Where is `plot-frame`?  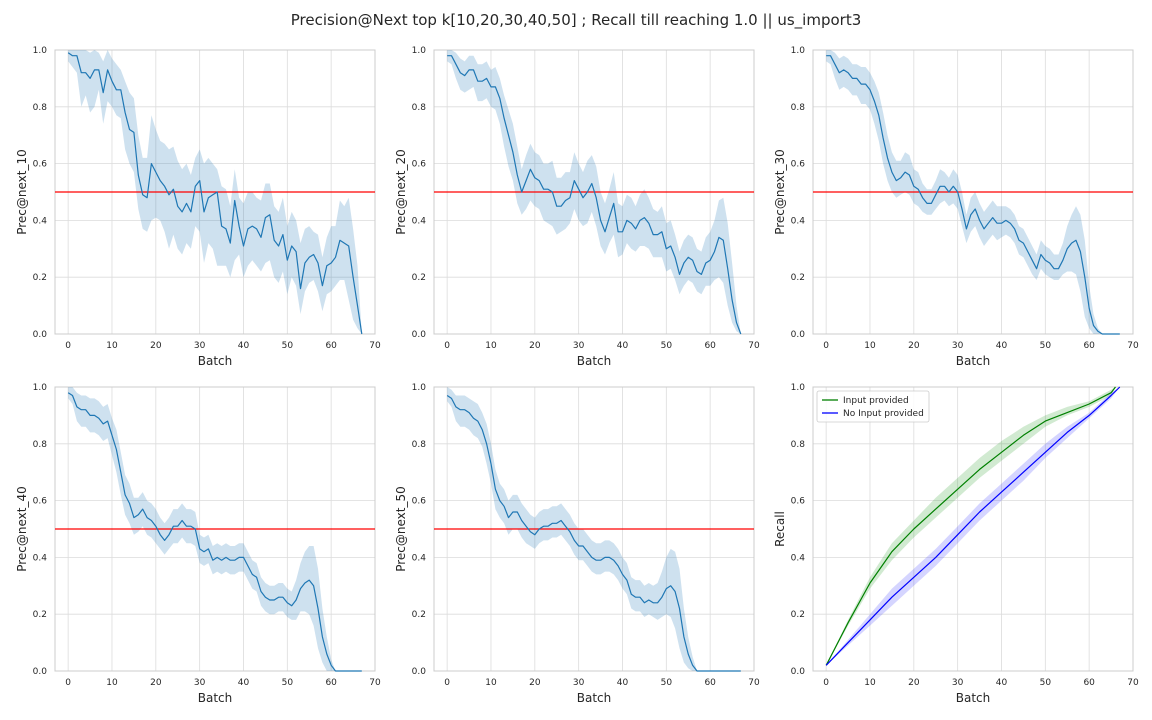 plot-frame is located at coordinates (973, 529).